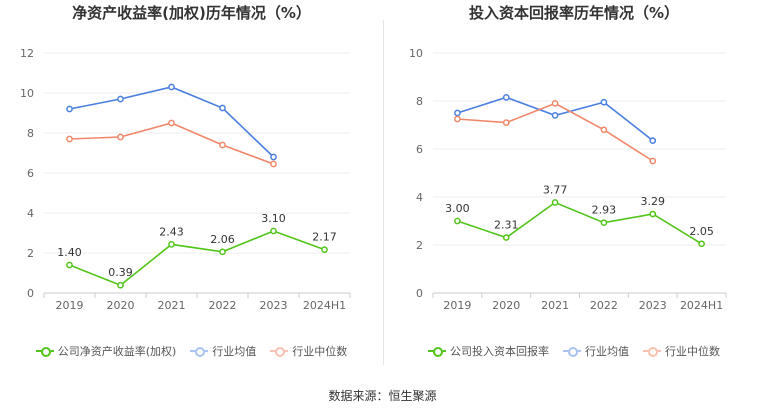  I want to click on data-label: 3.00, so click(457, 208).